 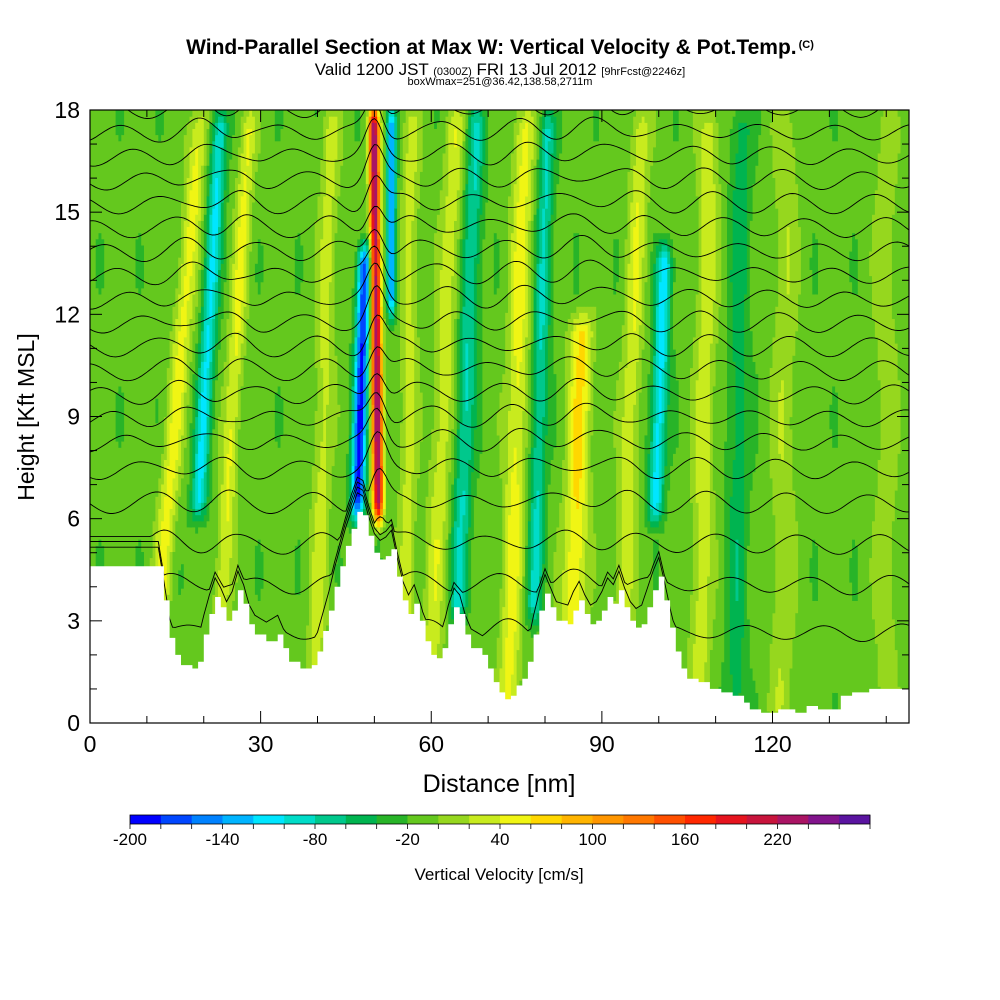 What do you see at coordinates (300, 819) in the screenshot?
I see `colorbar-swatch` at bounding box center [300, 819].